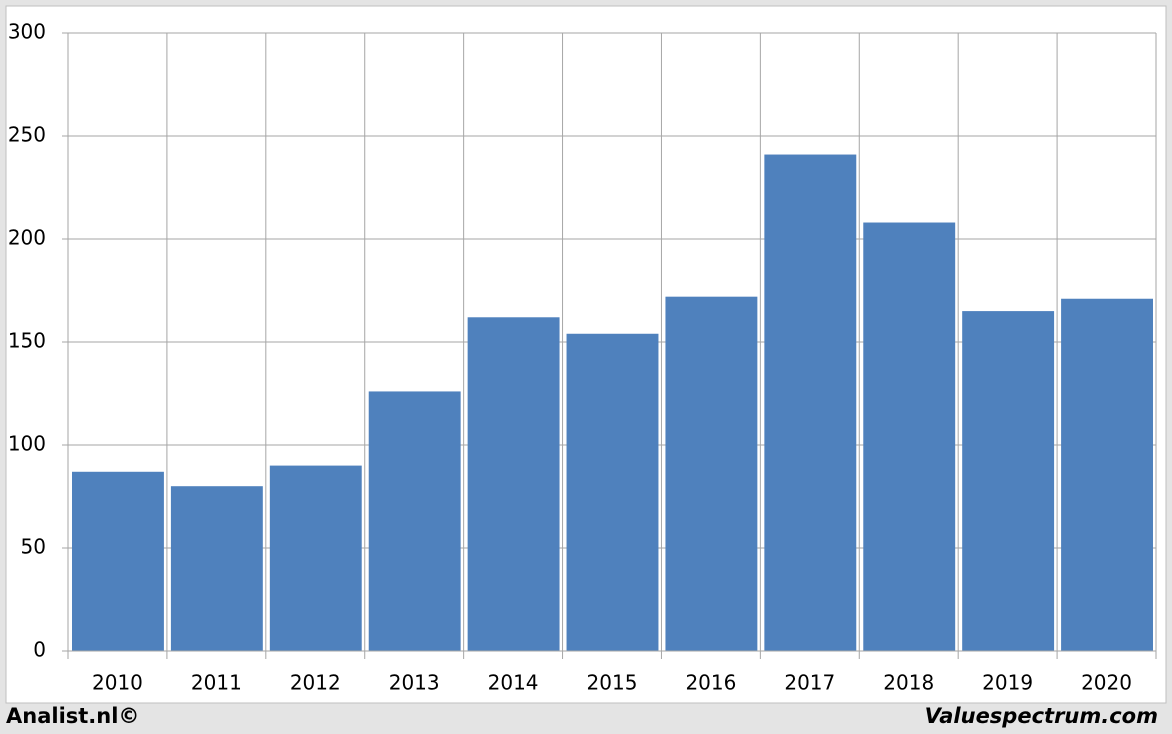 The height and width of the screenshot is (734, 1172). I want to click on footer-right: Valuespectrum.com, so click(1041, 716).